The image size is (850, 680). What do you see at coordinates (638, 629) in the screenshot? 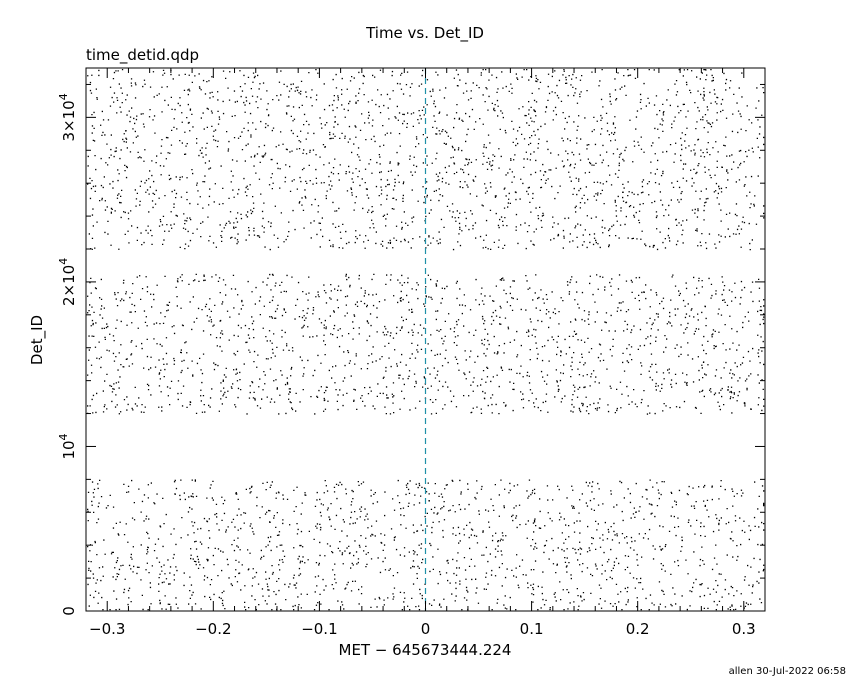
I see `x-tick-label: 0.2` at bounding box center [638, 629].